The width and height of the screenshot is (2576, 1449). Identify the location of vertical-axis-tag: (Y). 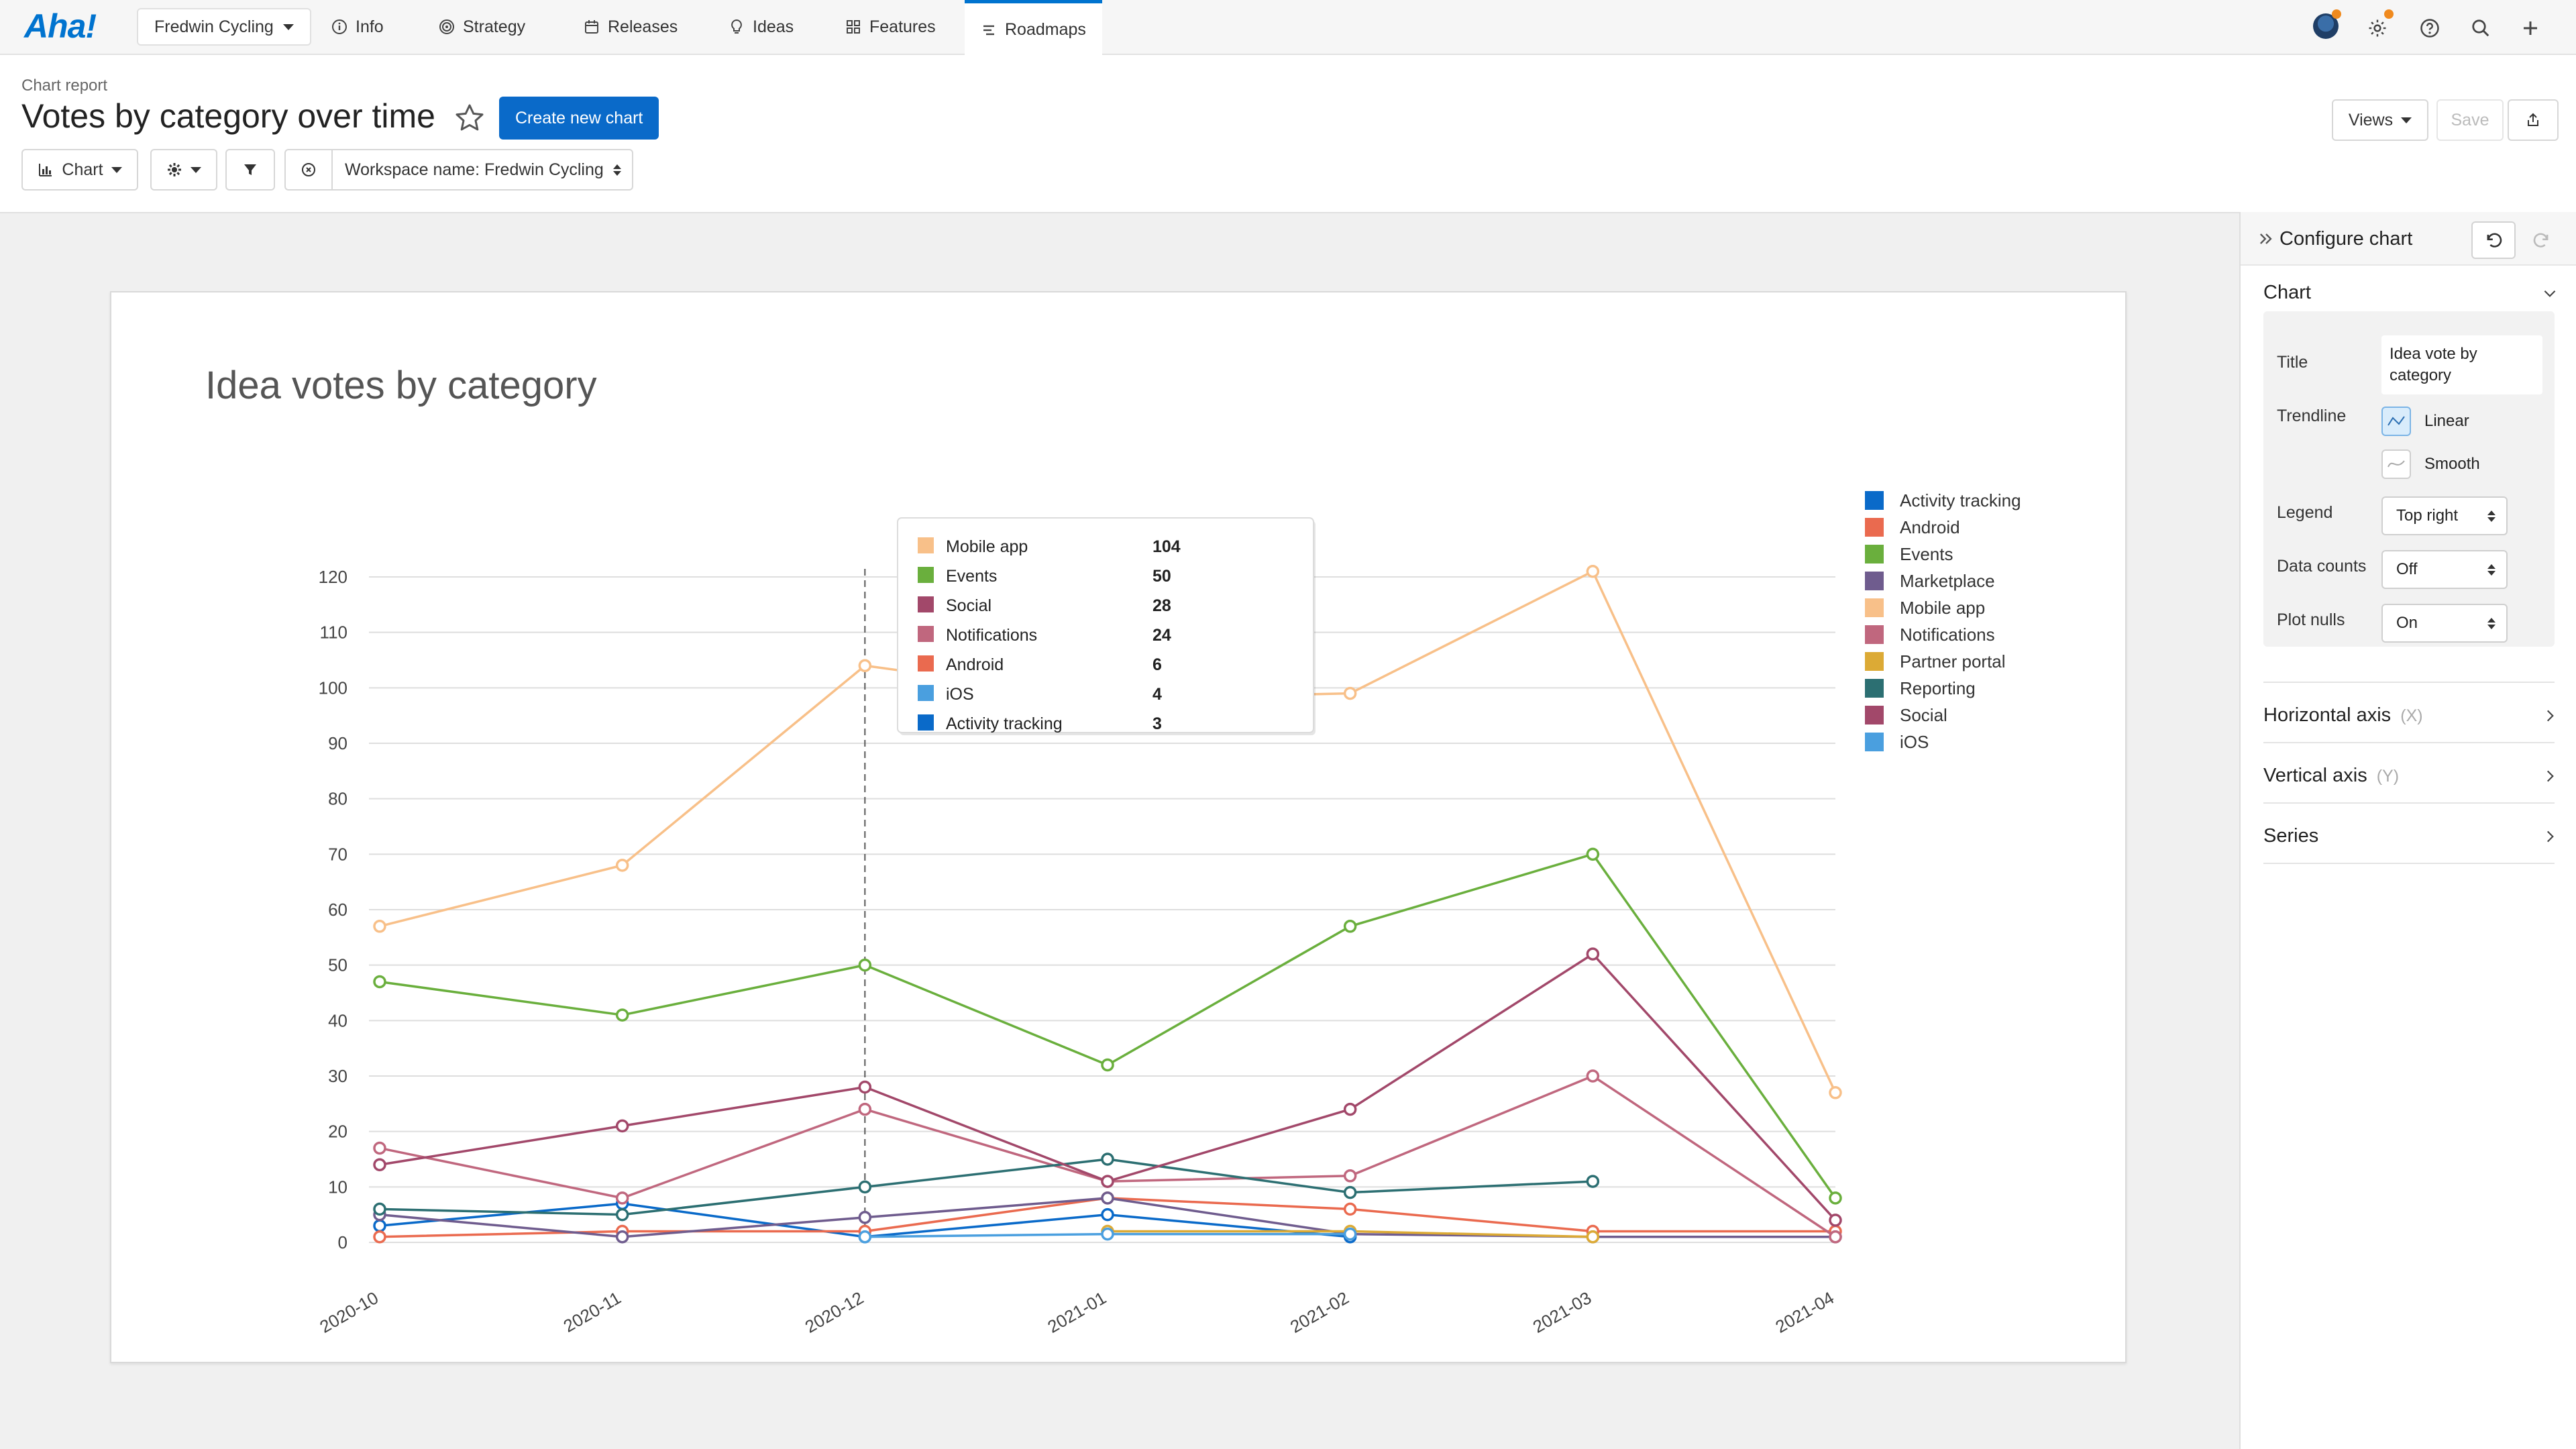
(2388, 776).